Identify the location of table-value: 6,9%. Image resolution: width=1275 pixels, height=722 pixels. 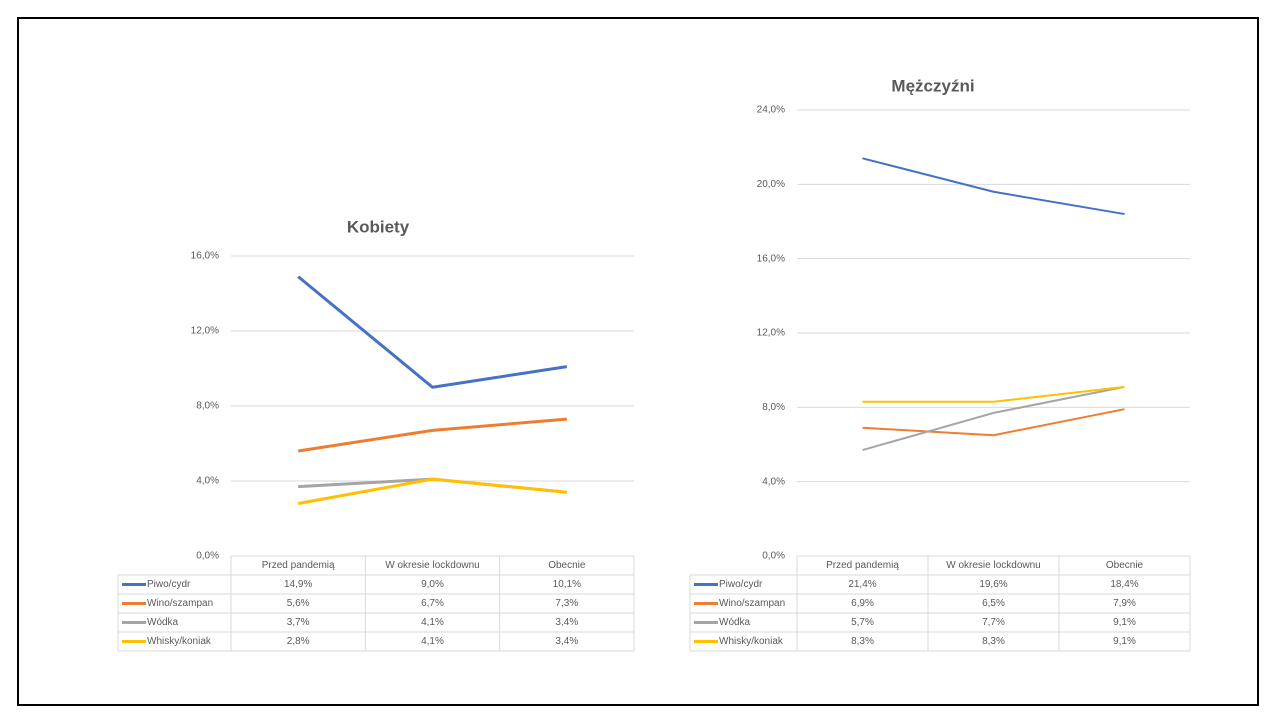
(862, 603).